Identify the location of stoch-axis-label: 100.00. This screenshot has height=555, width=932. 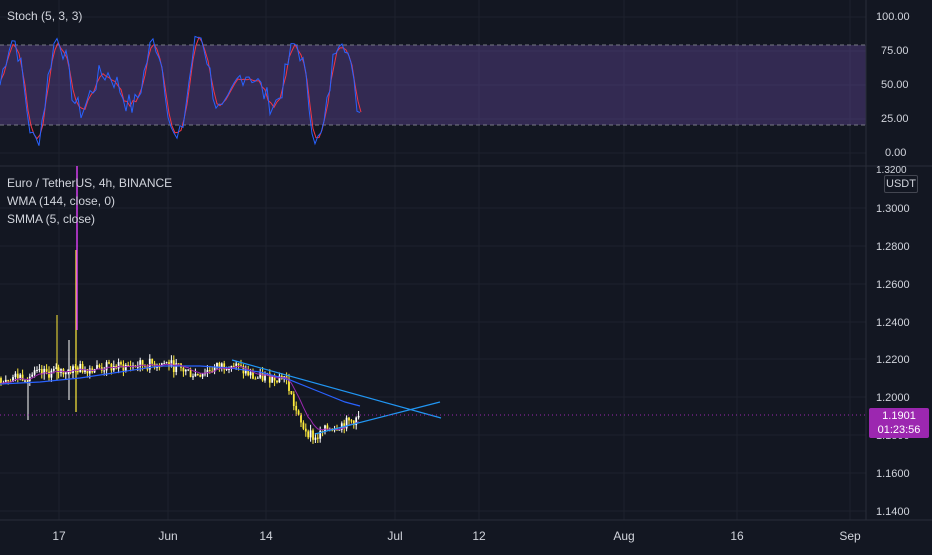
(893, 17).